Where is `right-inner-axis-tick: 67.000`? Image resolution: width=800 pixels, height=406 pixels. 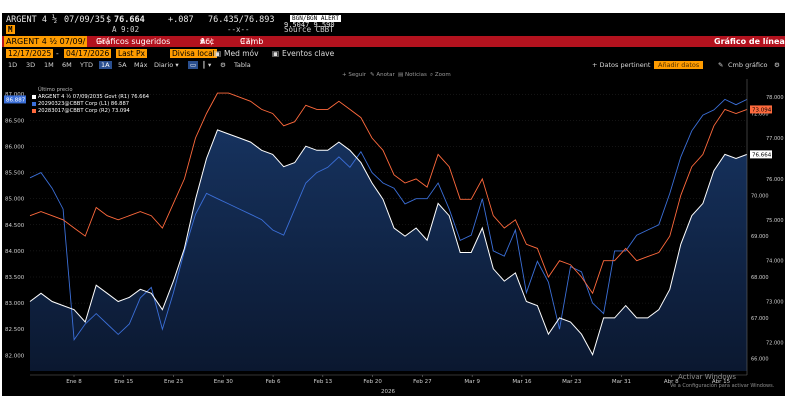 right-inner-axis-tick: 67.000 is located at coordinates (760, 319).